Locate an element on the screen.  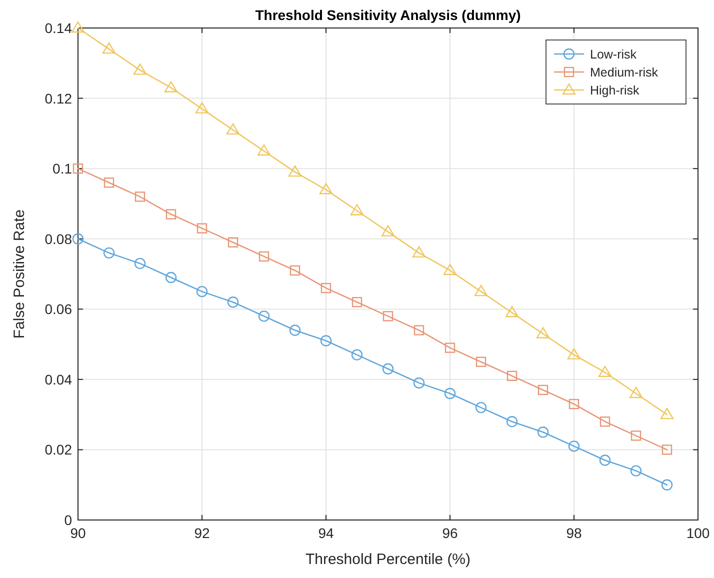
y-tick-label: 0.04 is located at coordinates (58, 379).